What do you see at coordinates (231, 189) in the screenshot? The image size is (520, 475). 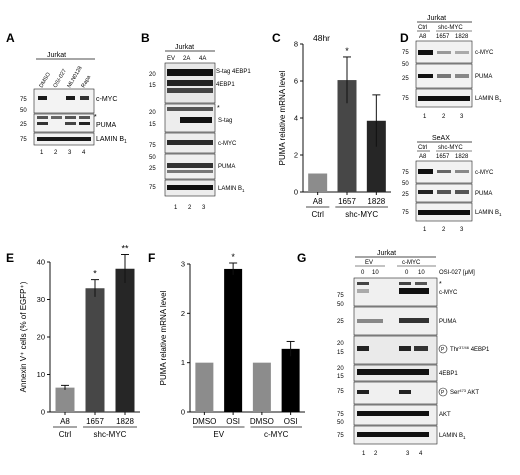 I see `panel-b-band-lamin: LAMIN B1` at bounding box center [231, 189].